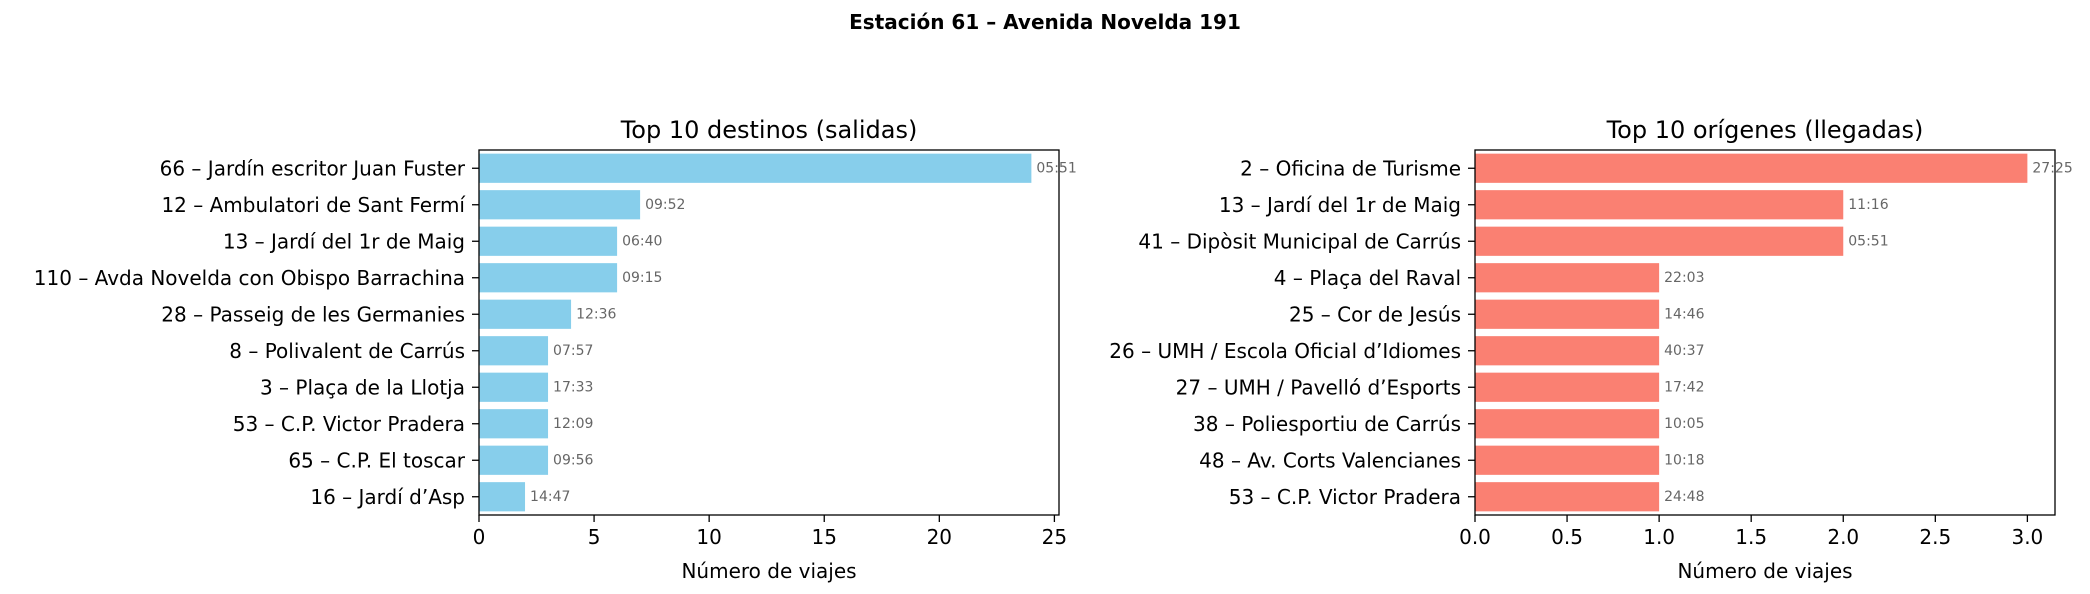 The height and width of the screenshot is (594, 2090). Describe the element at coordinates (1340, 205) in the screenshot. I see `chart2-category-label: 13 – Jardí del 1r de Maig` at that location.